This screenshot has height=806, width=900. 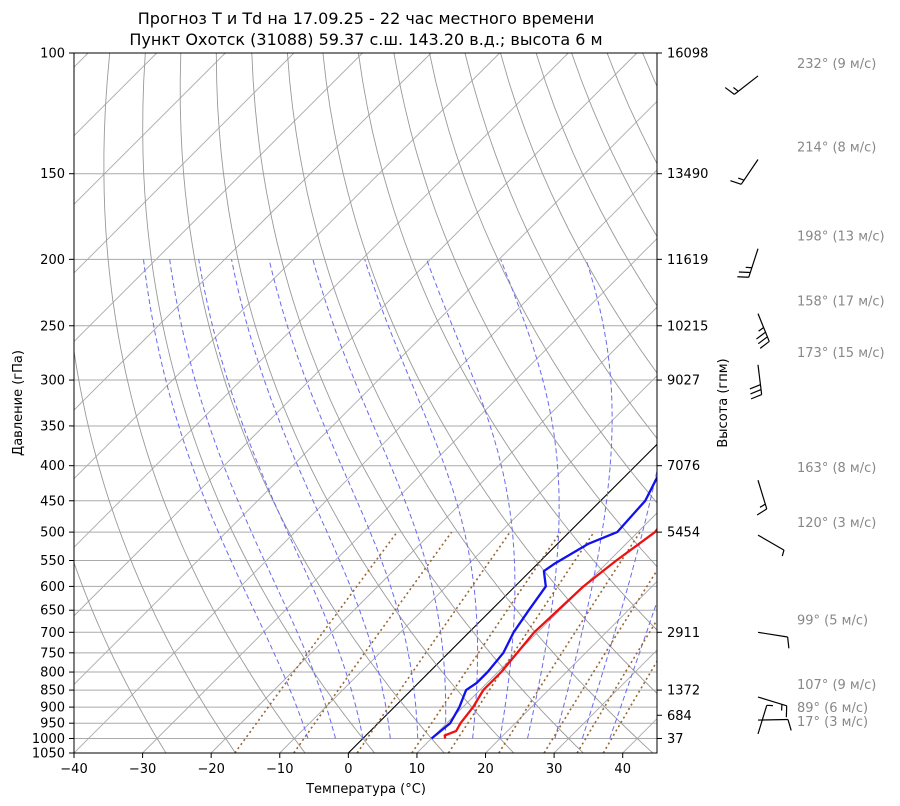 What do you see at coordinates (687, 174) in the screenshot?
I see `height-tick-label: 13490` at bounding box center [687, 174].